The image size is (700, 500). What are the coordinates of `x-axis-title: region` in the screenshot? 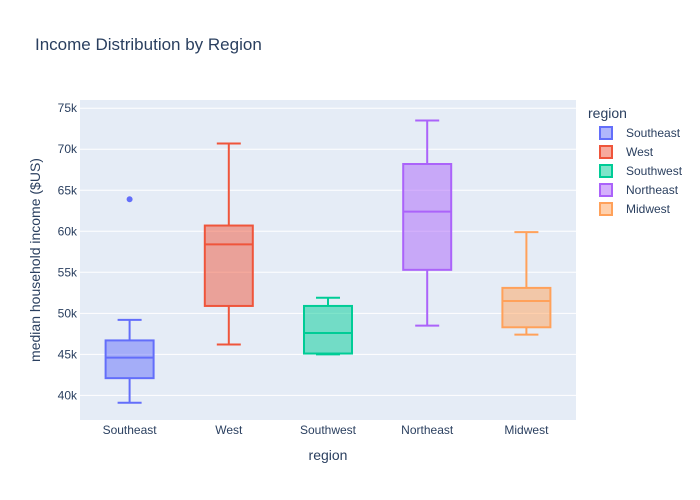 It's located at (328, 455).